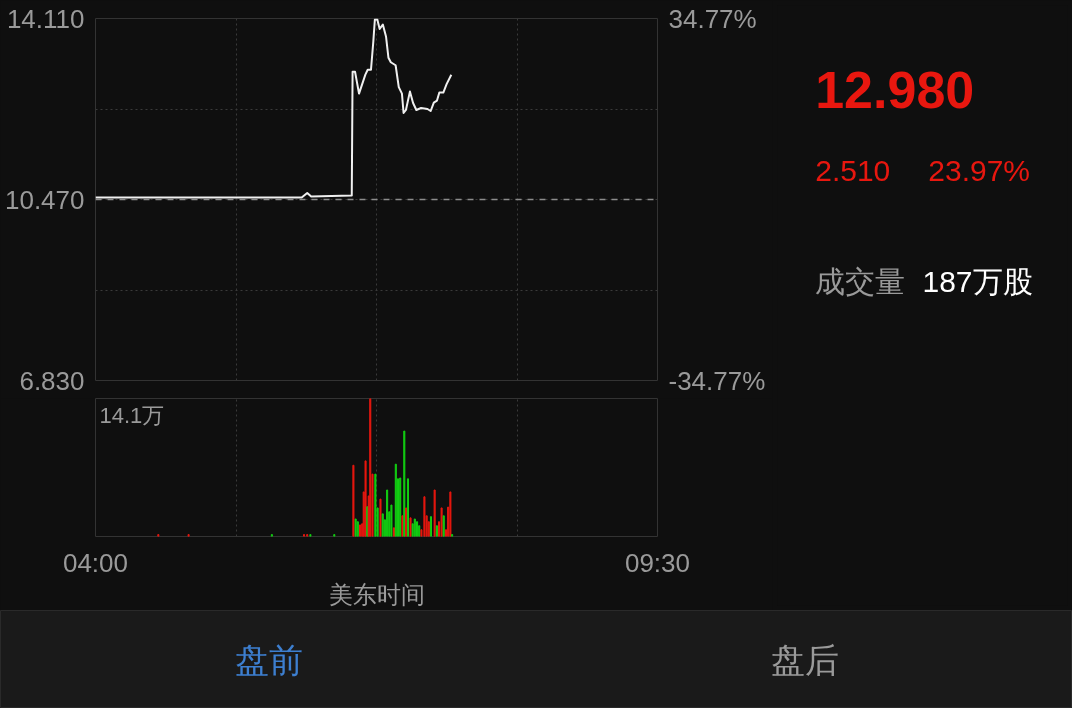 The image size is (1072, 708). I want to click on x-tick-label: 09:30, so click(657, 562).